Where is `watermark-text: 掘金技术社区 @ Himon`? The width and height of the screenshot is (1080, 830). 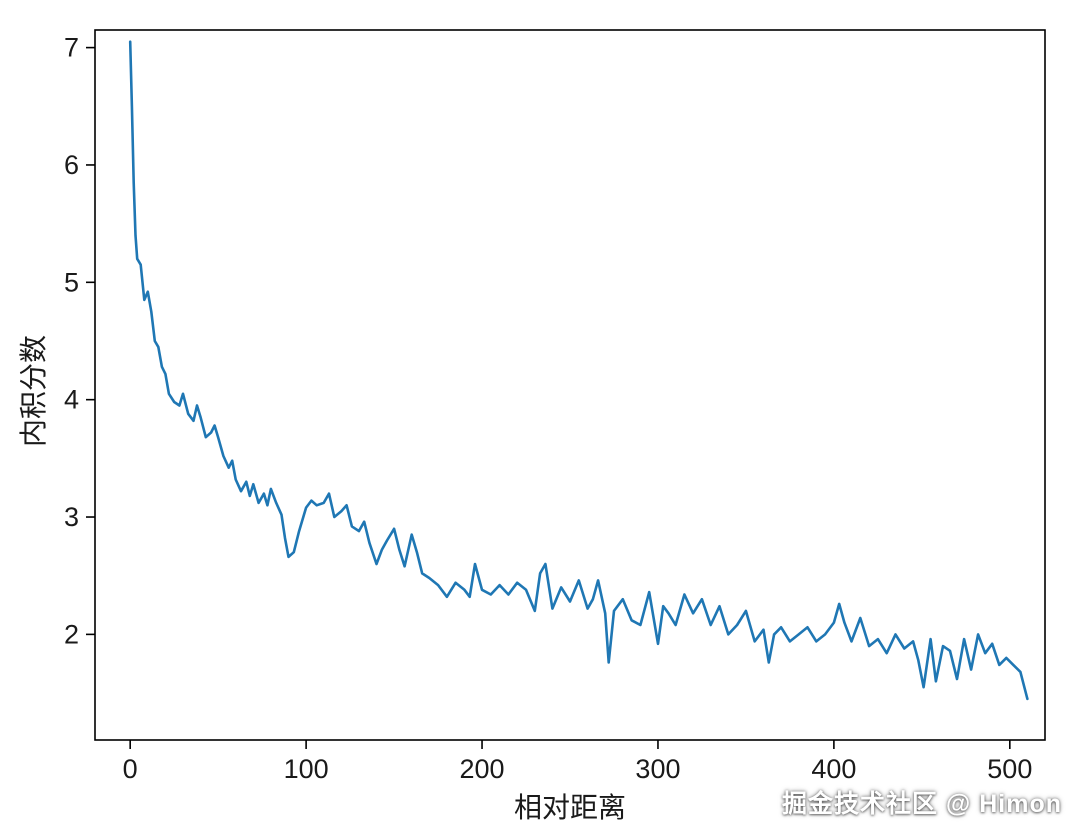
watermark-text: 掘金技术社区 @ Himon is located at coordinates (921, 804).